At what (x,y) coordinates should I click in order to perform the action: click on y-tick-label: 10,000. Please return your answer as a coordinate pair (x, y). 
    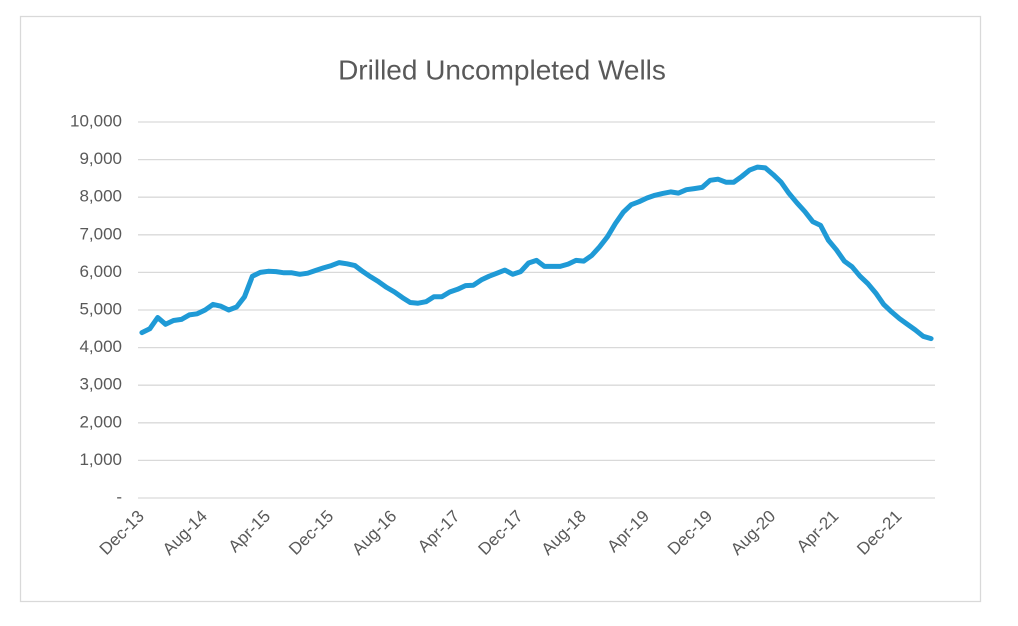
    Looking at the image, I should click on (96, 120).